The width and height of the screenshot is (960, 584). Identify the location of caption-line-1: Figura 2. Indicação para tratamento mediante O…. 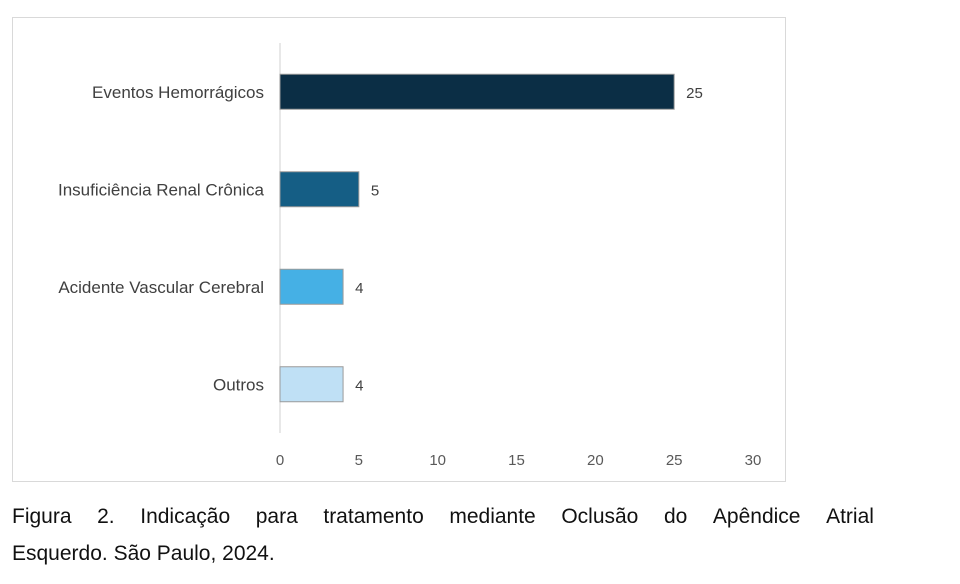
(443, 516).